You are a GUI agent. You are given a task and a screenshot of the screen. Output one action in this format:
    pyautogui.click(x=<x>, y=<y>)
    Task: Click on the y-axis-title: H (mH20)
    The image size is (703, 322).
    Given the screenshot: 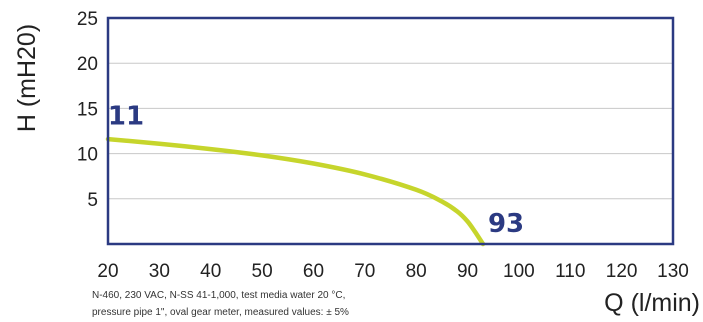 What is the action you would take?
    pyautogui.click(x=27, y=78)
    